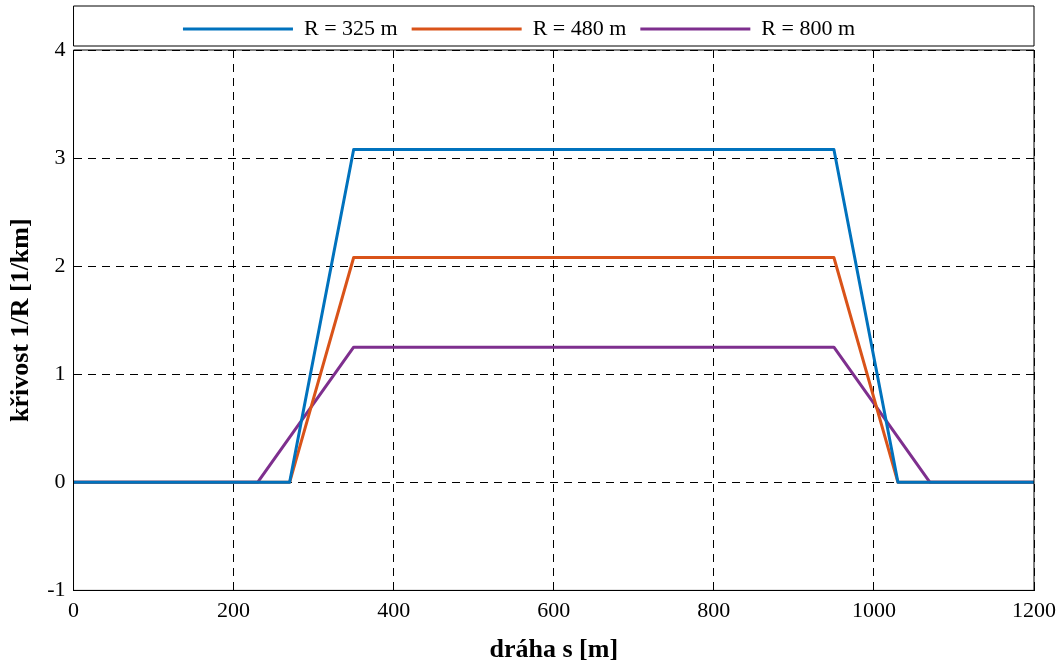  What do you see at coordinates (554, 649) in the screenshot?
I see `x-axis-title: dráha s [m]` at bounding box center [554, 649].